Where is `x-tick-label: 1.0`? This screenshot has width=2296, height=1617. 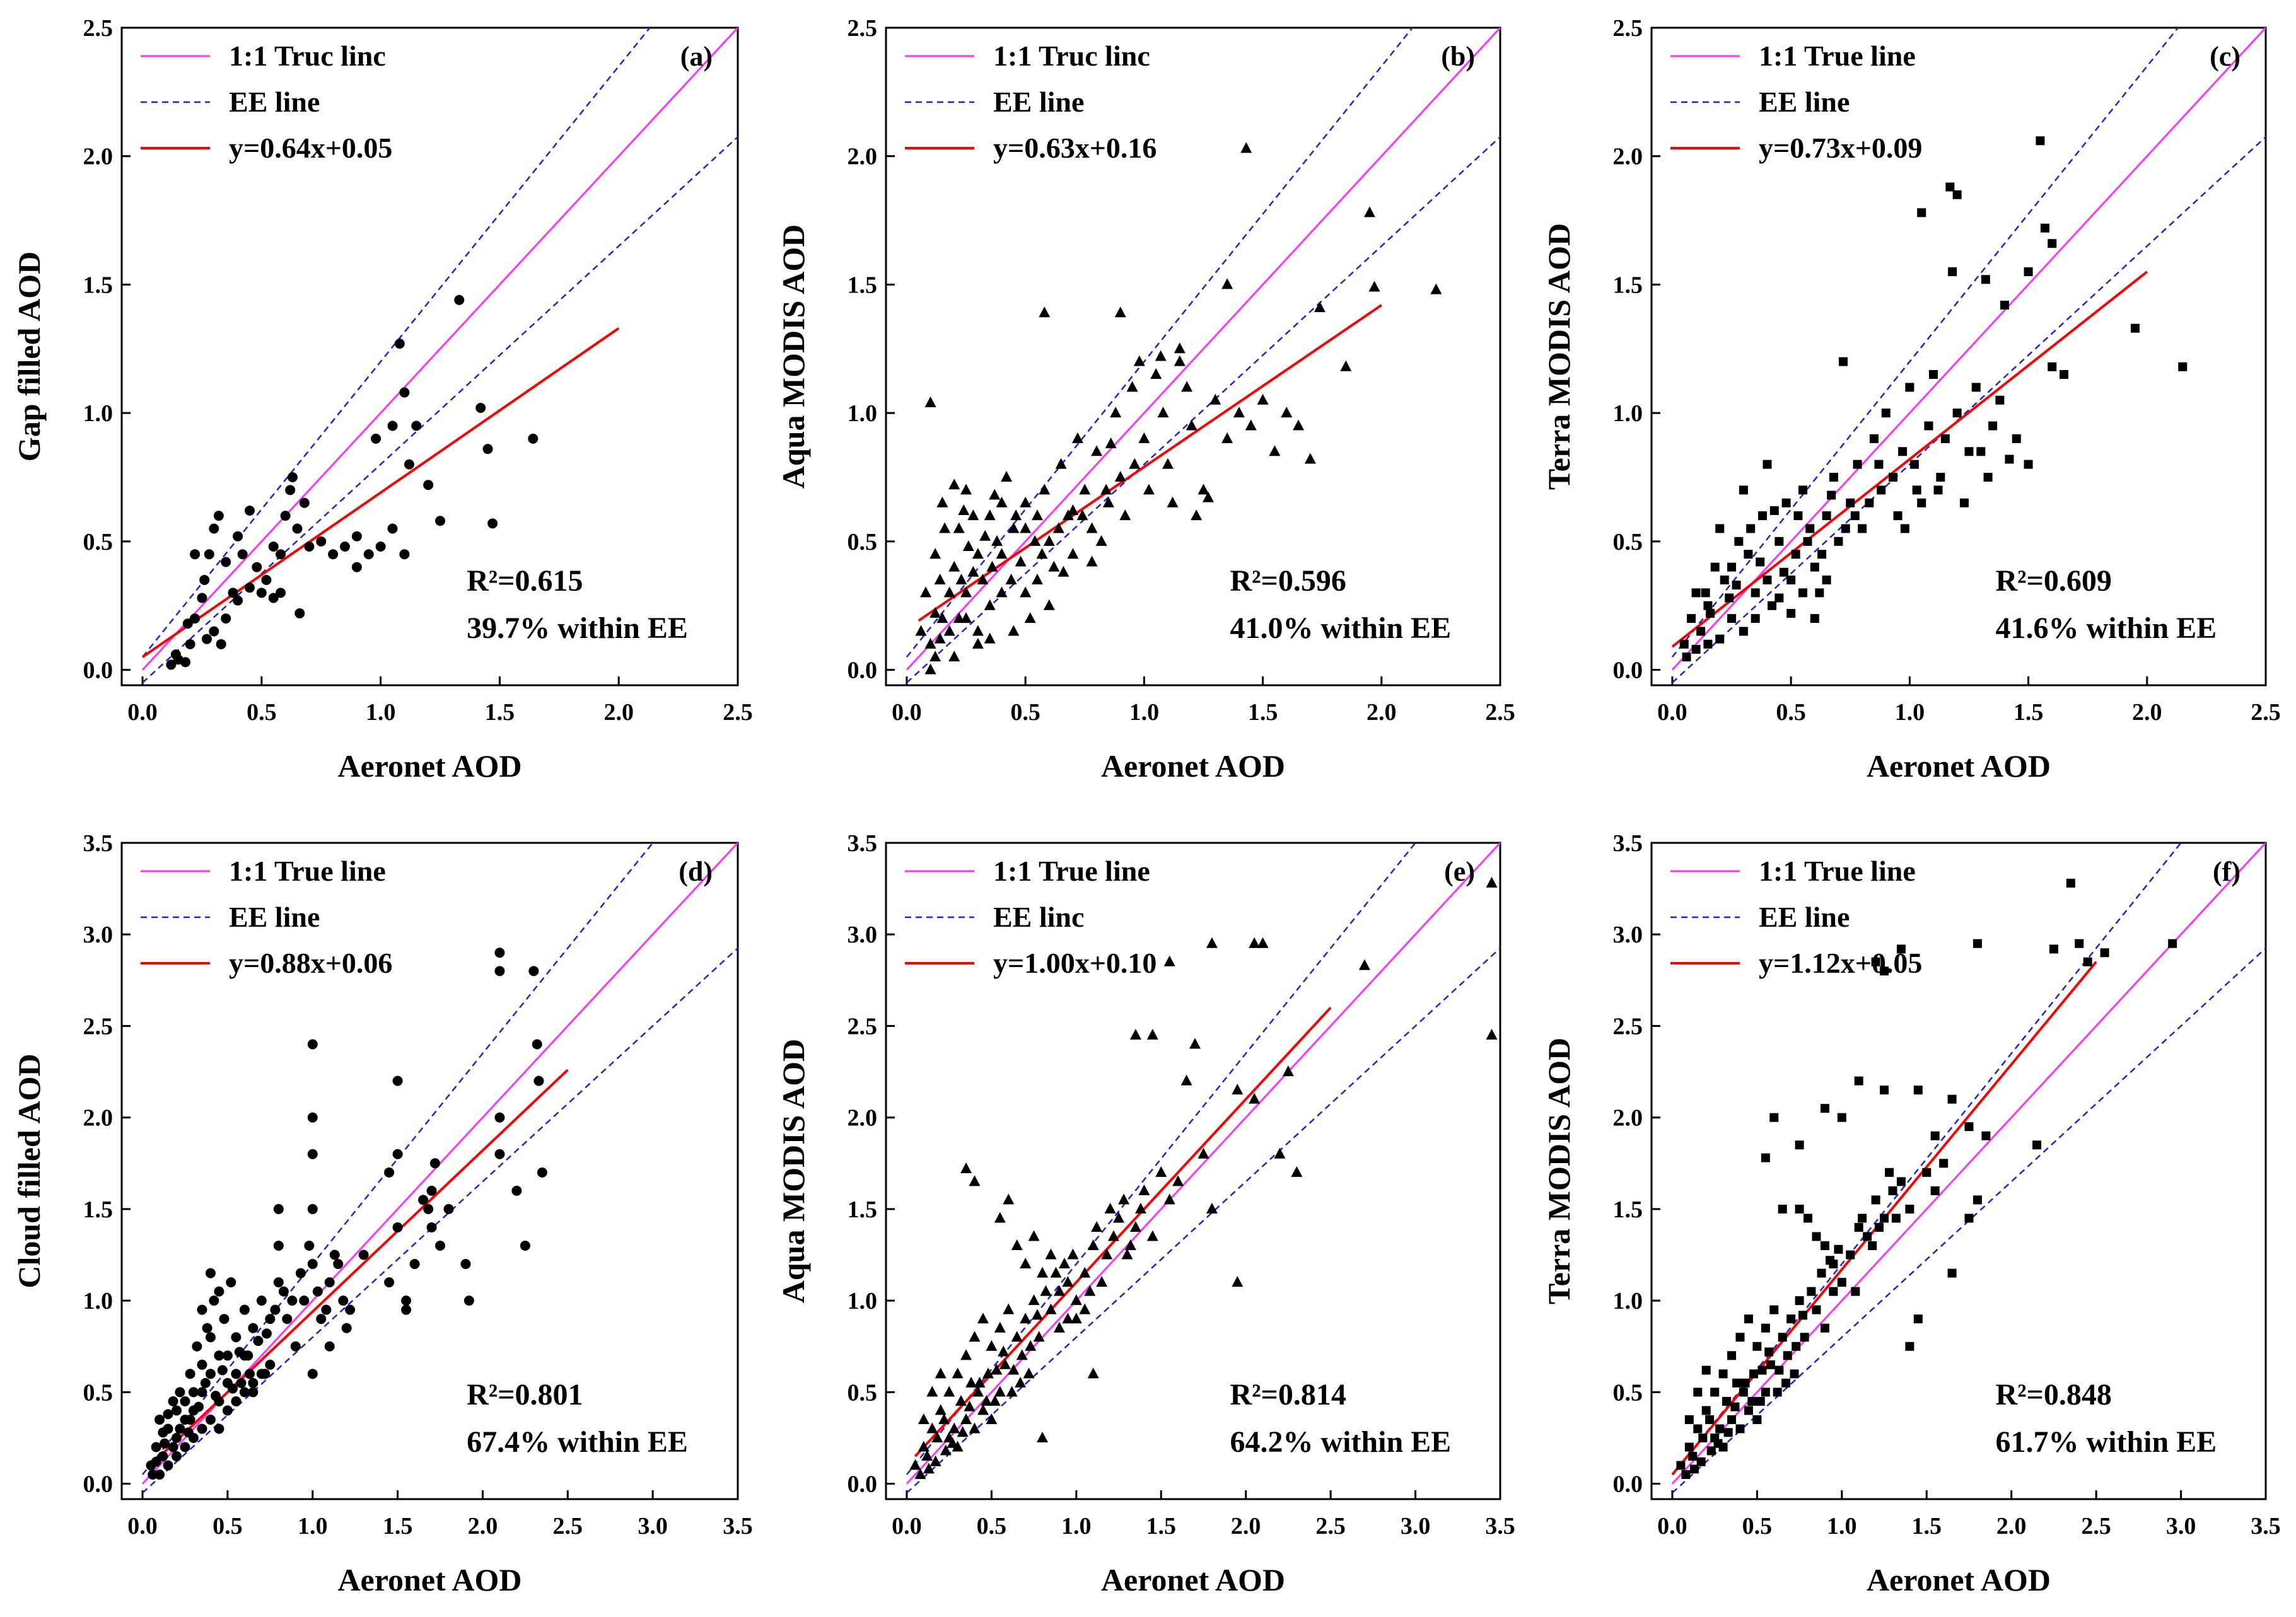
x-tick-label: 1.0 is located at coordinates (313, 1526).